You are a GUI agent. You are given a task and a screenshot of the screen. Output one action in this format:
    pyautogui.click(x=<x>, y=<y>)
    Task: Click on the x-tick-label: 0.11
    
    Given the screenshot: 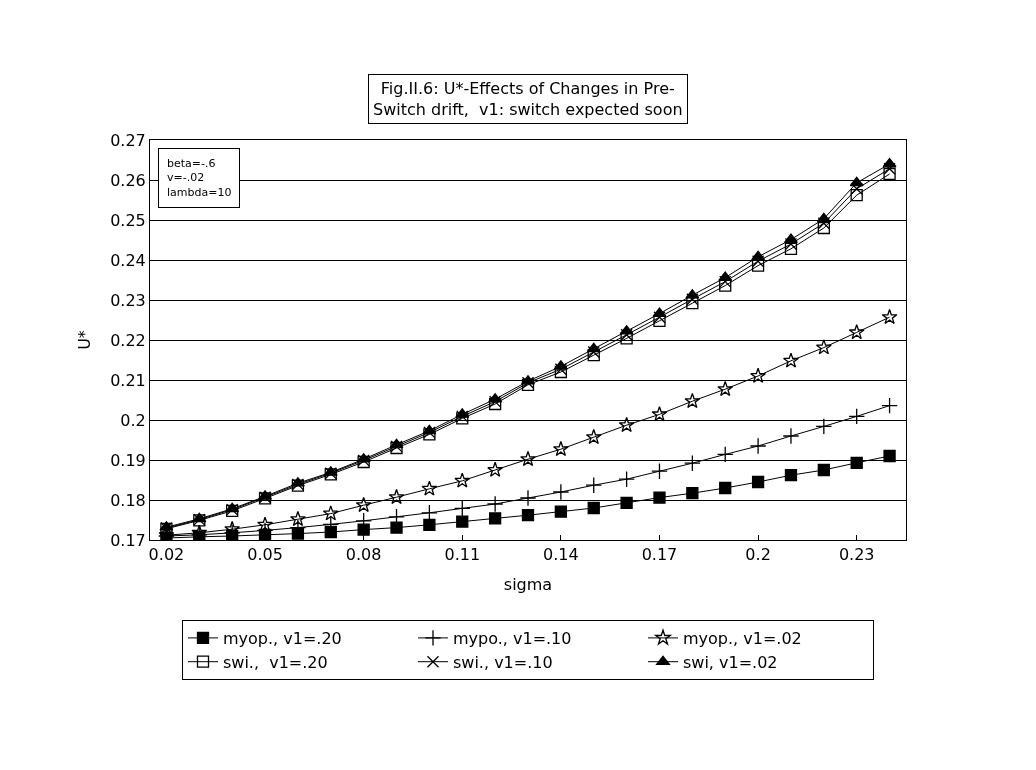 What is the action you would take?
    pyautogui.click(x=462, y=555)
    